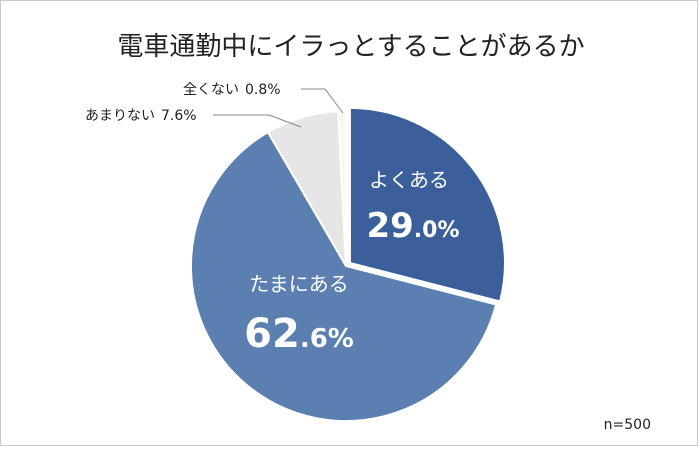 This screenshot has width=700, height=449. What do you see at coordinates (232, 89) in the screenshot?
I see `slice-label-mattaku-nai: 全くない 0.8%` at bounding box center [232, 89].